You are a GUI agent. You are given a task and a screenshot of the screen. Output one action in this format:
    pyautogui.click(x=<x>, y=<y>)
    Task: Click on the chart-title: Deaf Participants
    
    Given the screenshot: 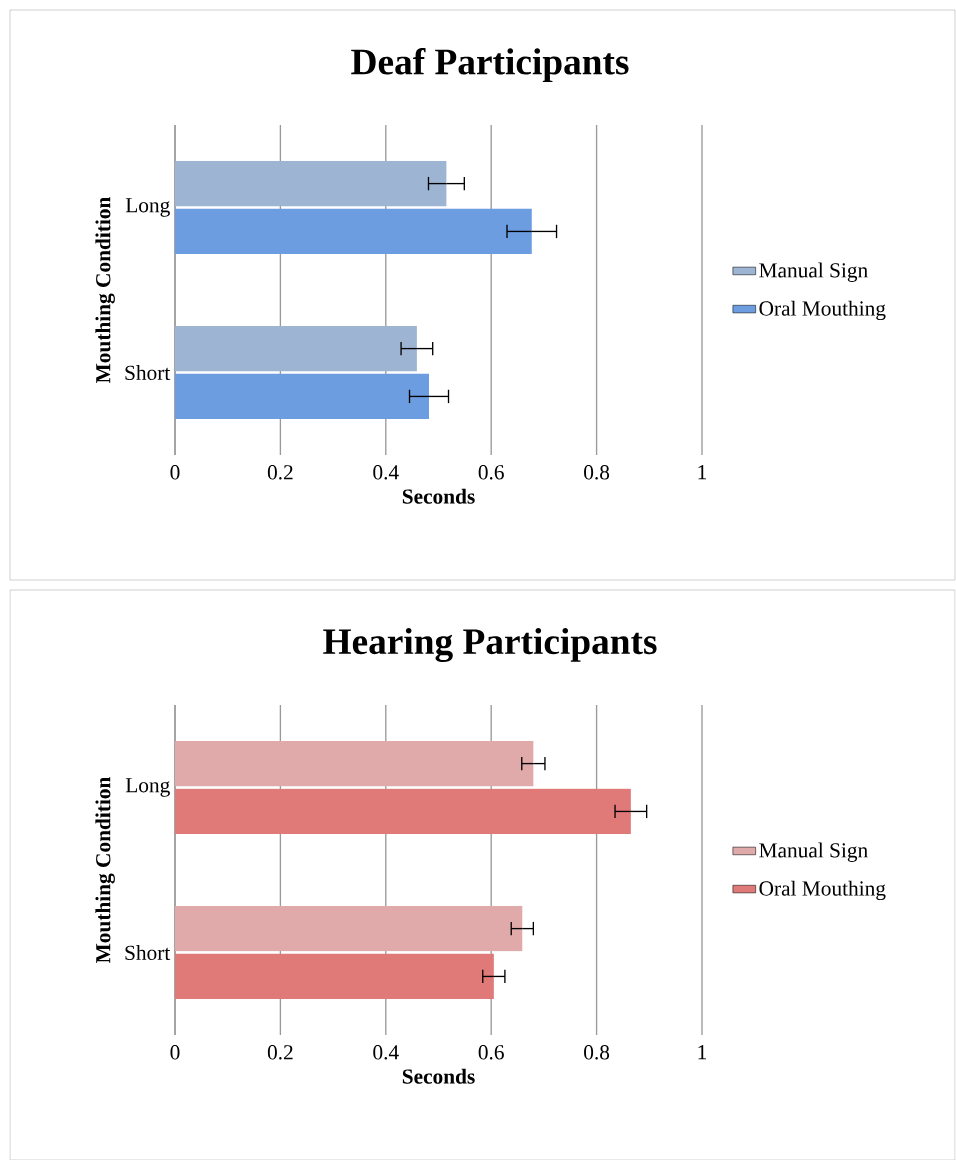 What is the action you would take?
    pyautogui.click(x=490, y=65)
    